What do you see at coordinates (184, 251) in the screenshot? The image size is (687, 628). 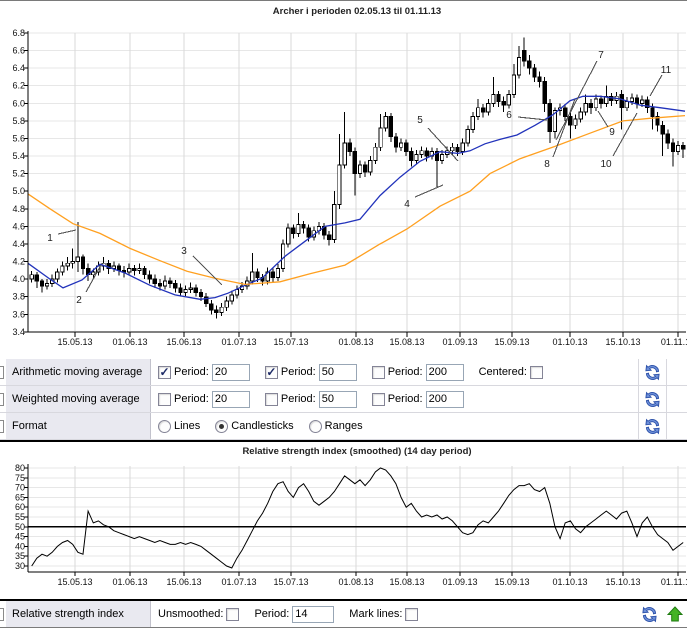 I see `svg-text: 3` at bounding box center [184, 251].